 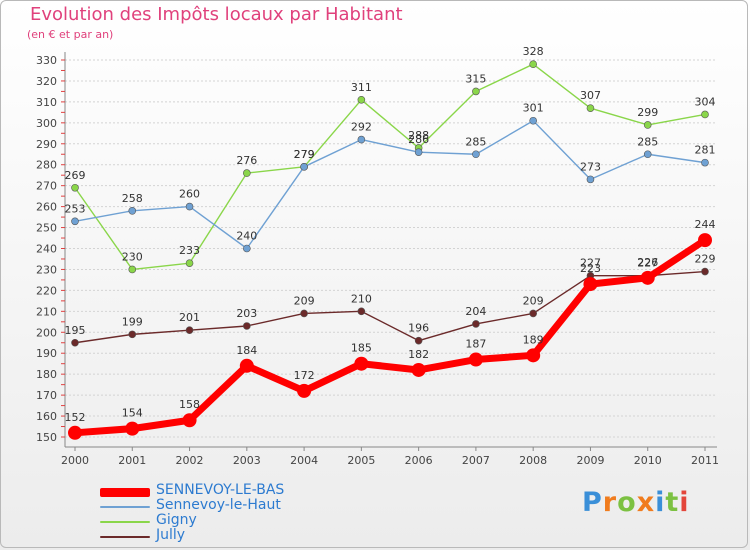 What do you see at coordinates (533, 460) in the screenshot?
I see `x-tick-label: 2008` at bounding box center [533, 460].